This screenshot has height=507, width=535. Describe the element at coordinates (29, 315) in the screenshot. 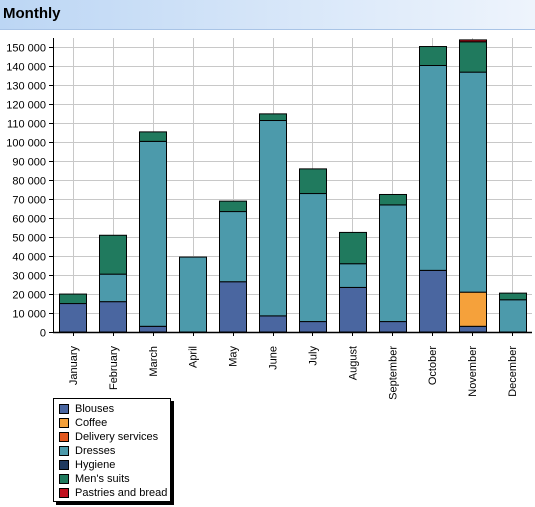

I see `y-tick-label: 10 000` at that location.